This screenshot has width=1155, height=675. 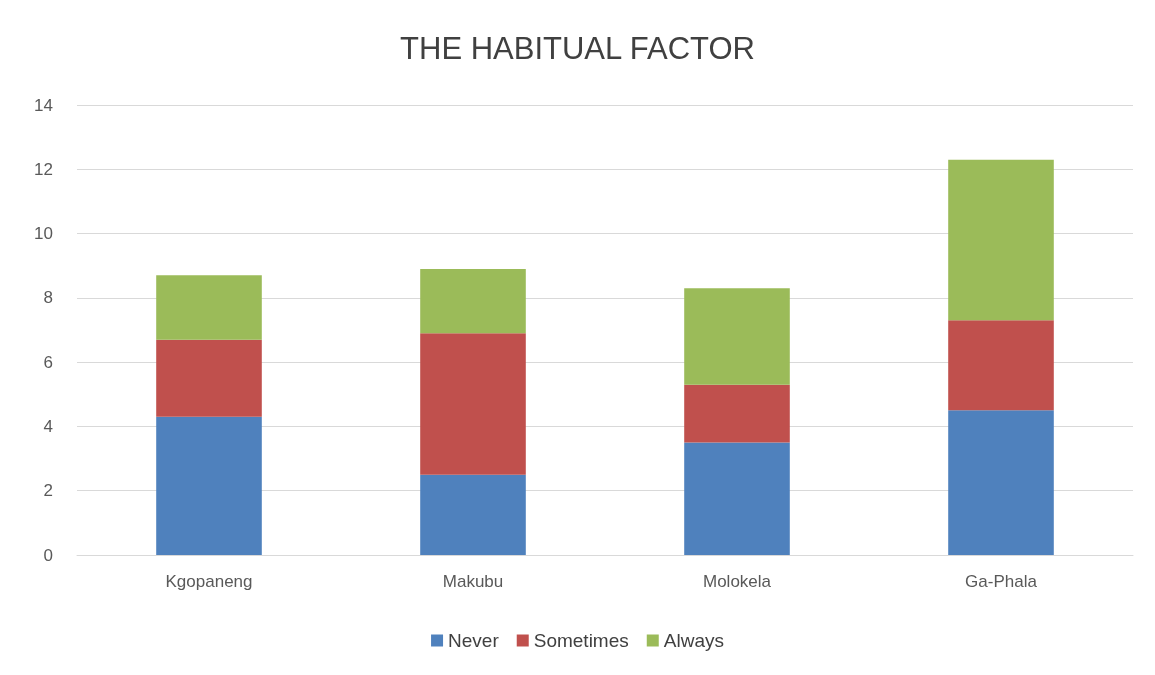 I want to click on legend-label: Always, so click(x=693, y=640).